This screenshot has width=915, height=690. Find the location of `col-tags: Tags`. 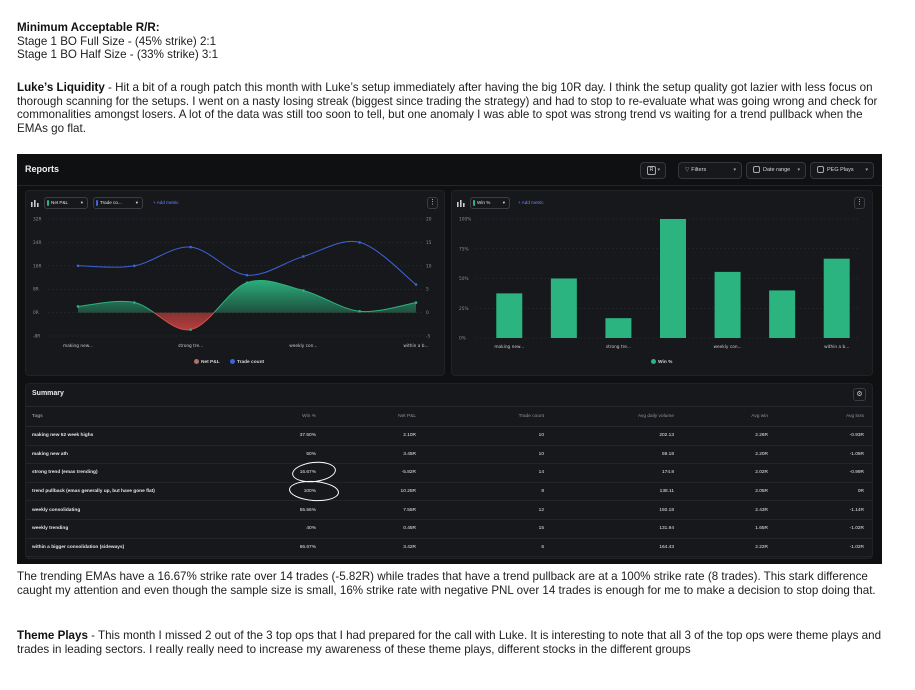

col-tags: Tags is located at coordinates (151, 416).